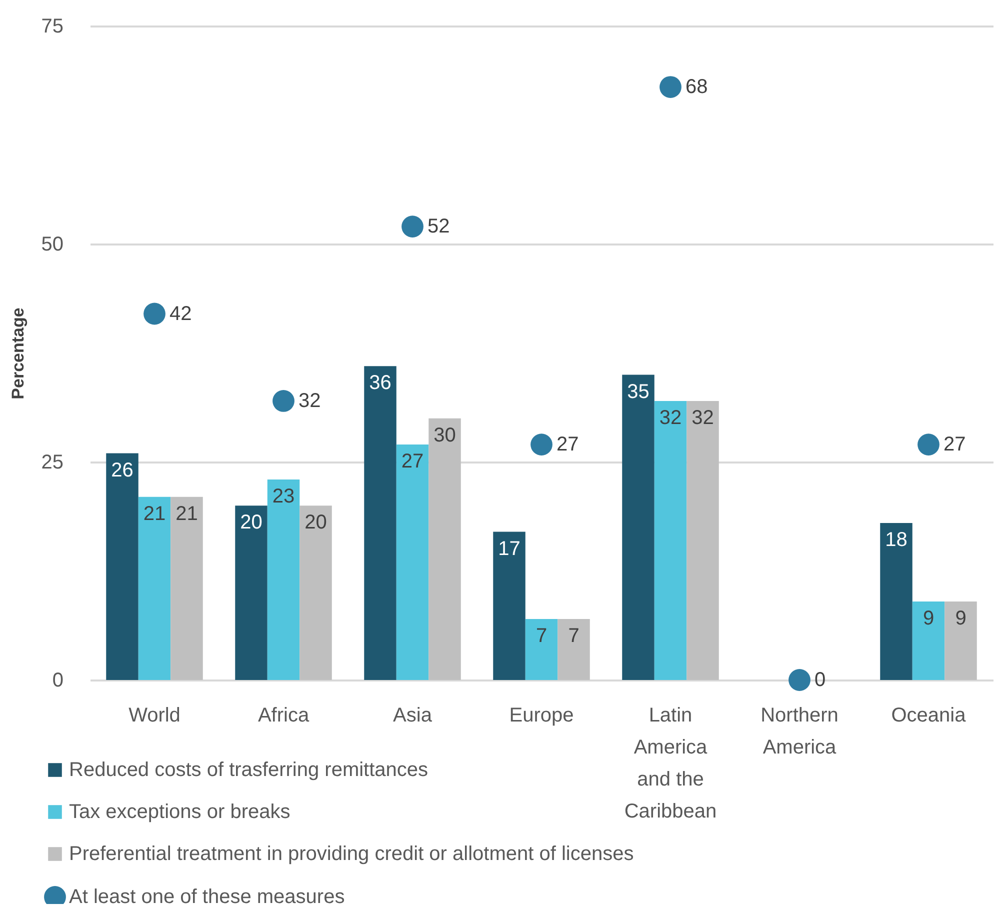  I want to click on data-label: 30, so click(445, 435).